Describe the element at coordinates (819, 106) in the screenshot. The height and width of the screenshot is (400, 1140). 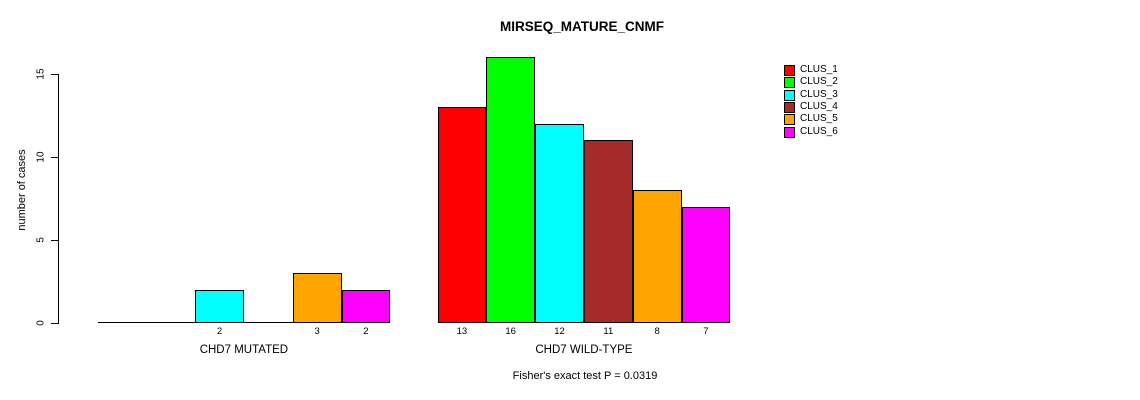
I see `legend-item-label: CLUS_4` at that location.